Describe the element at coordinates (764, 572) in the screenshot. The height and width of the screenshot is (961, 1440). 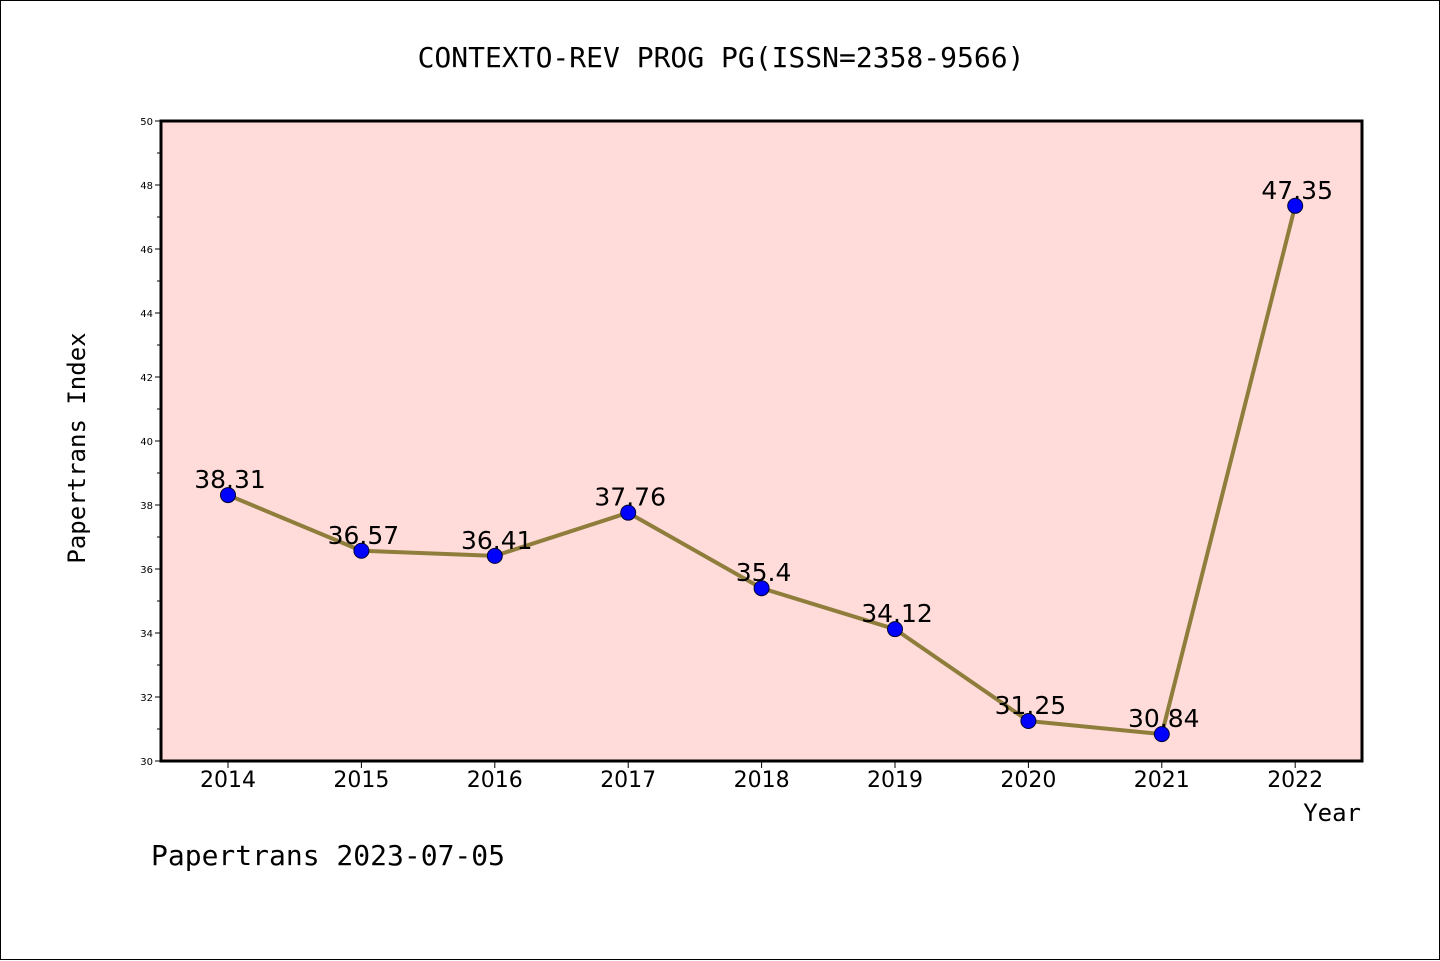
I see `data-label: 35.4` at that location.